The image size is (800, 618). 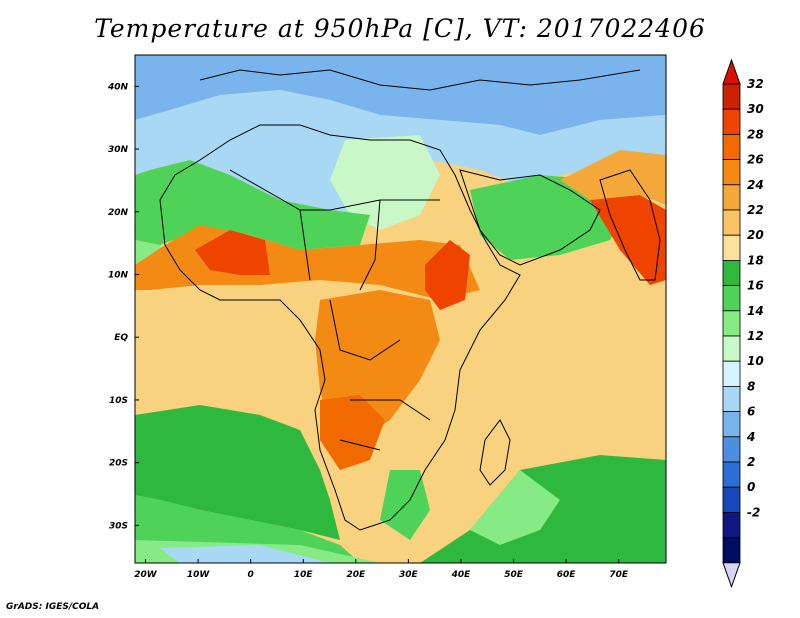 What do you see at coordinates (53, 607) in the screenshot?
I see `grads-credit: GrADS: IGES/COLA` at bounding box center [53, 607].